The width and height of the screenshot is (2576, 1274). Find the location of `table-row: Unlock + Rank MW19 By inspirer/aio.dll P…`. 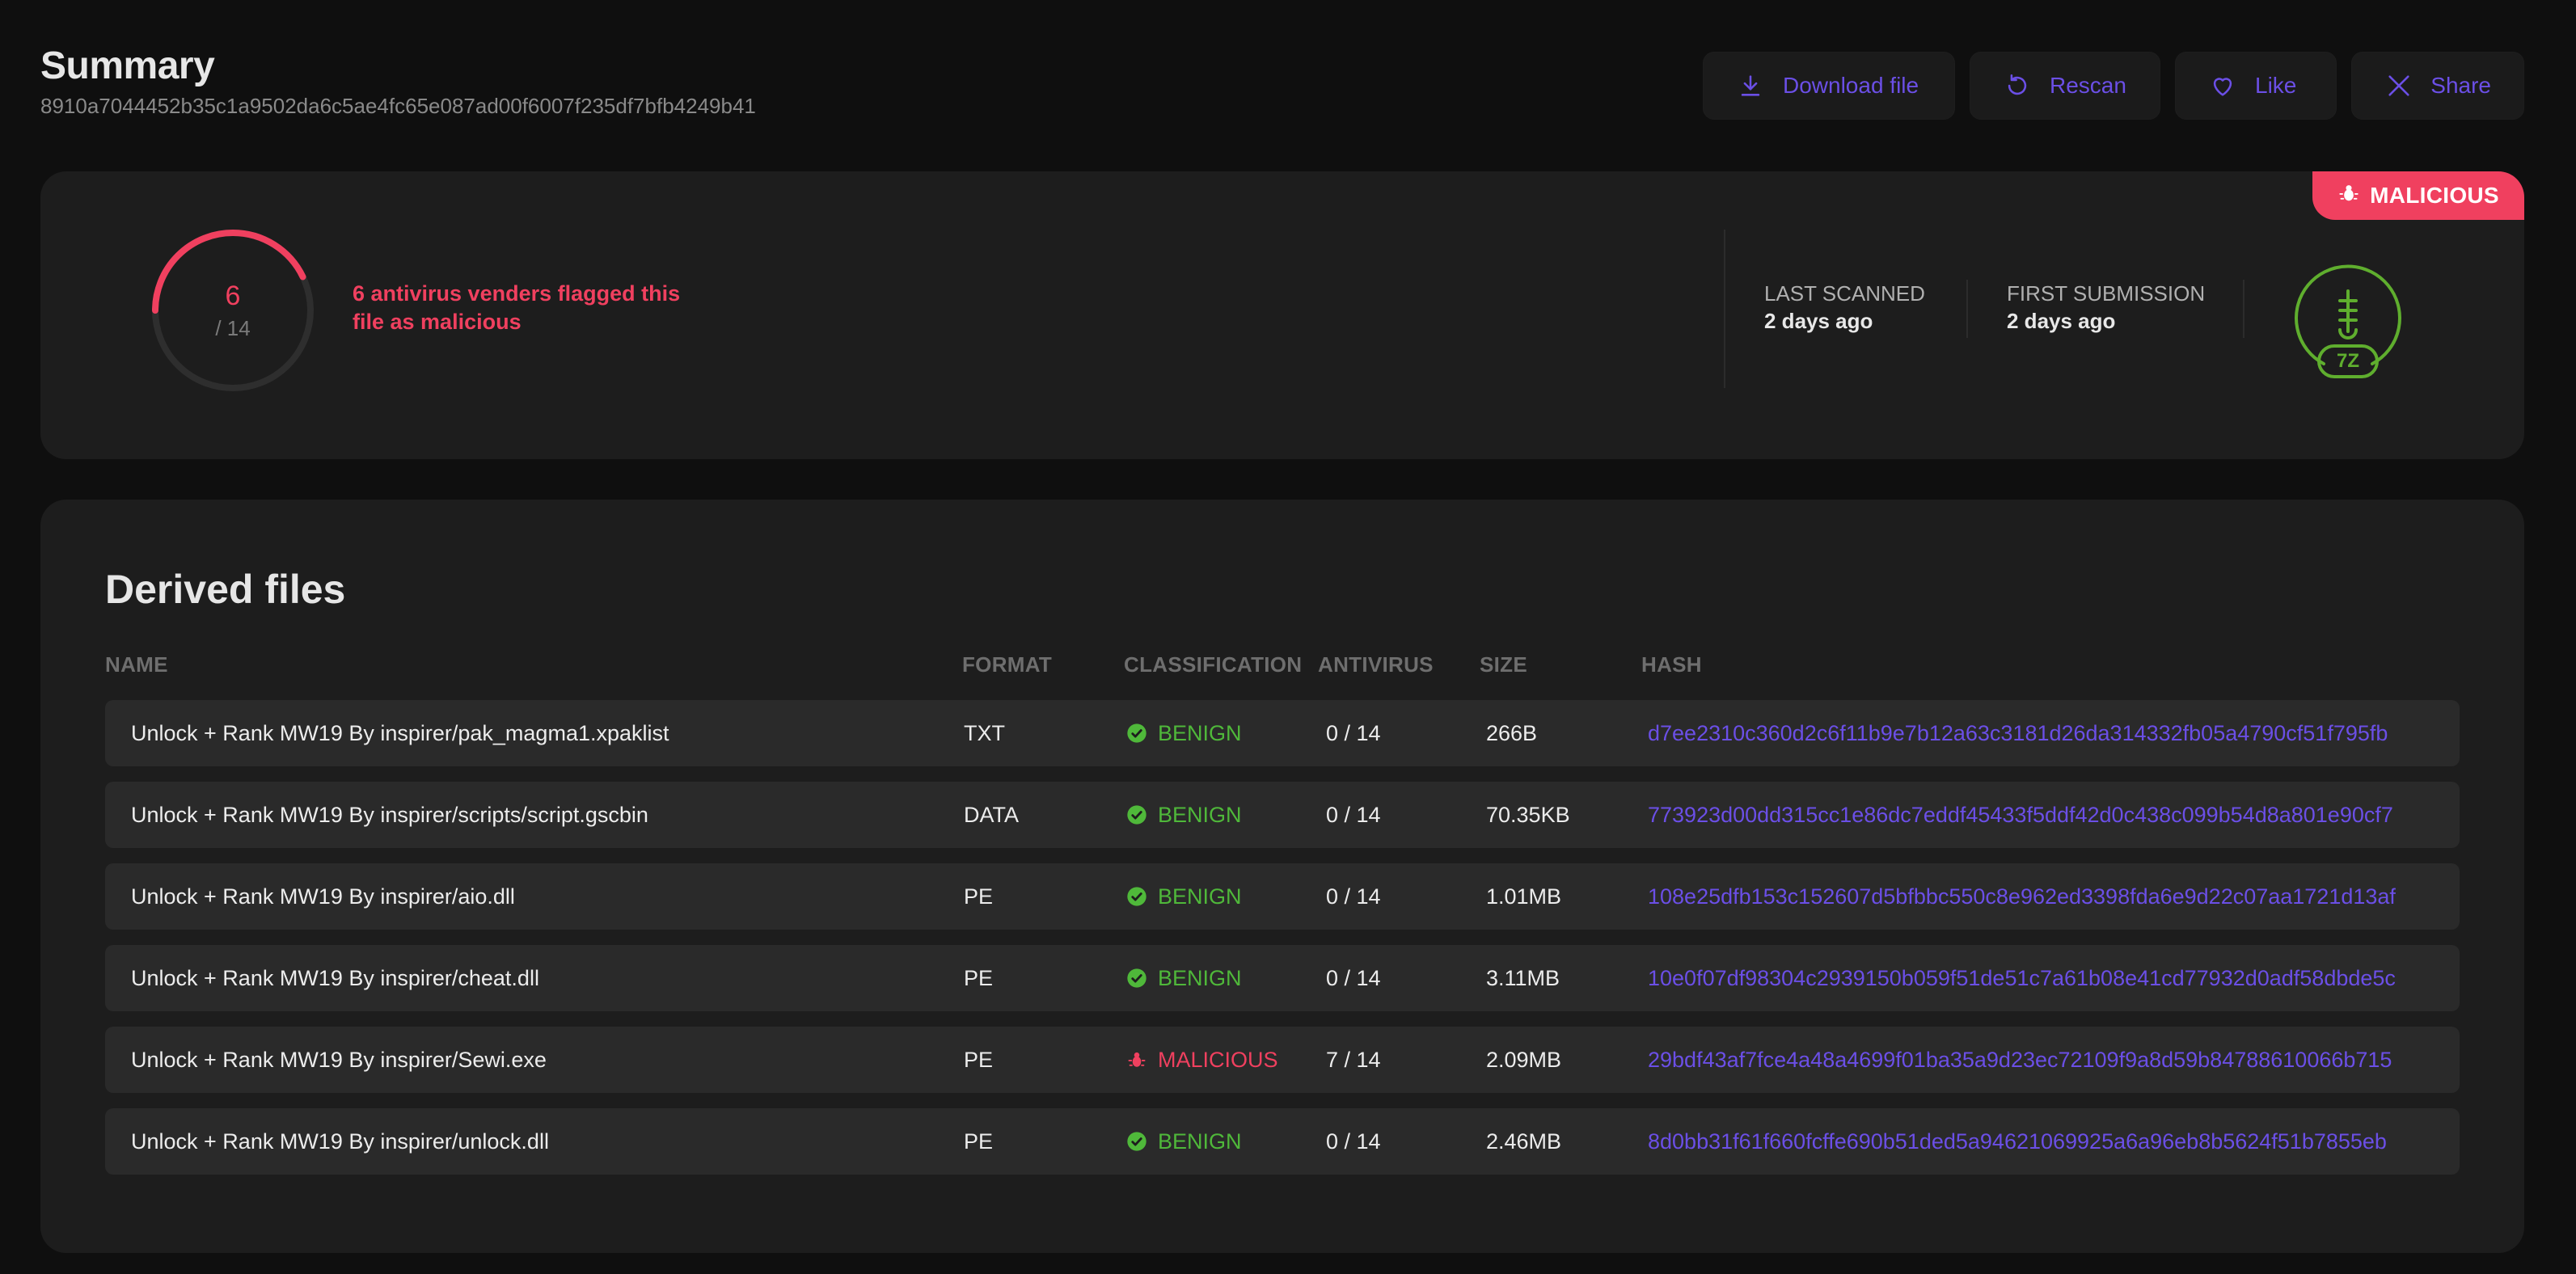

table-row: Unlock + Rank MW19 By inspirer/aio.dll P… is located at coordinates (1282, 897).